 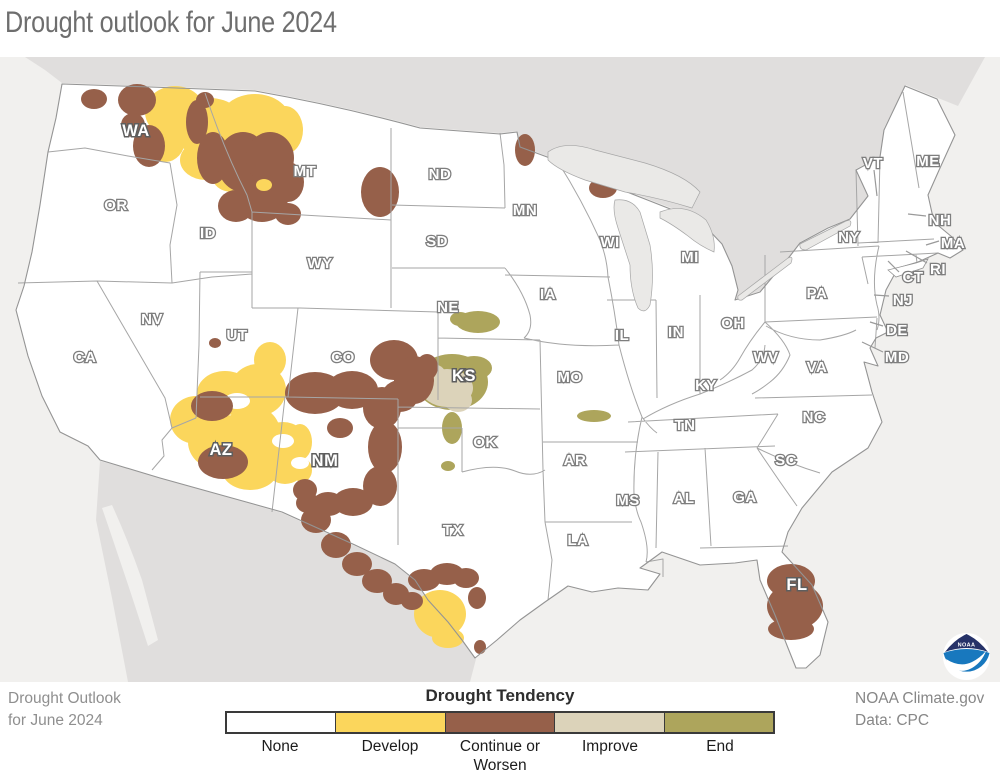 I want to click on legend-swatch-end, so click(x=719, y=722).